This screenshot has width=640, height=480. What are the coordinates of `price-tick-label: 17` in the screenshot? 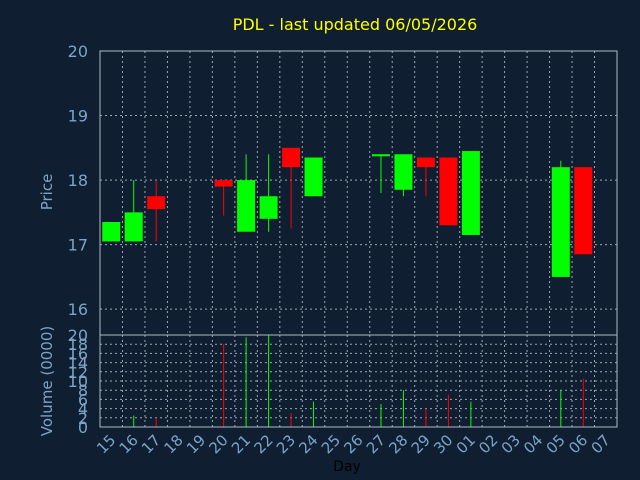 It's located at (78, 245).